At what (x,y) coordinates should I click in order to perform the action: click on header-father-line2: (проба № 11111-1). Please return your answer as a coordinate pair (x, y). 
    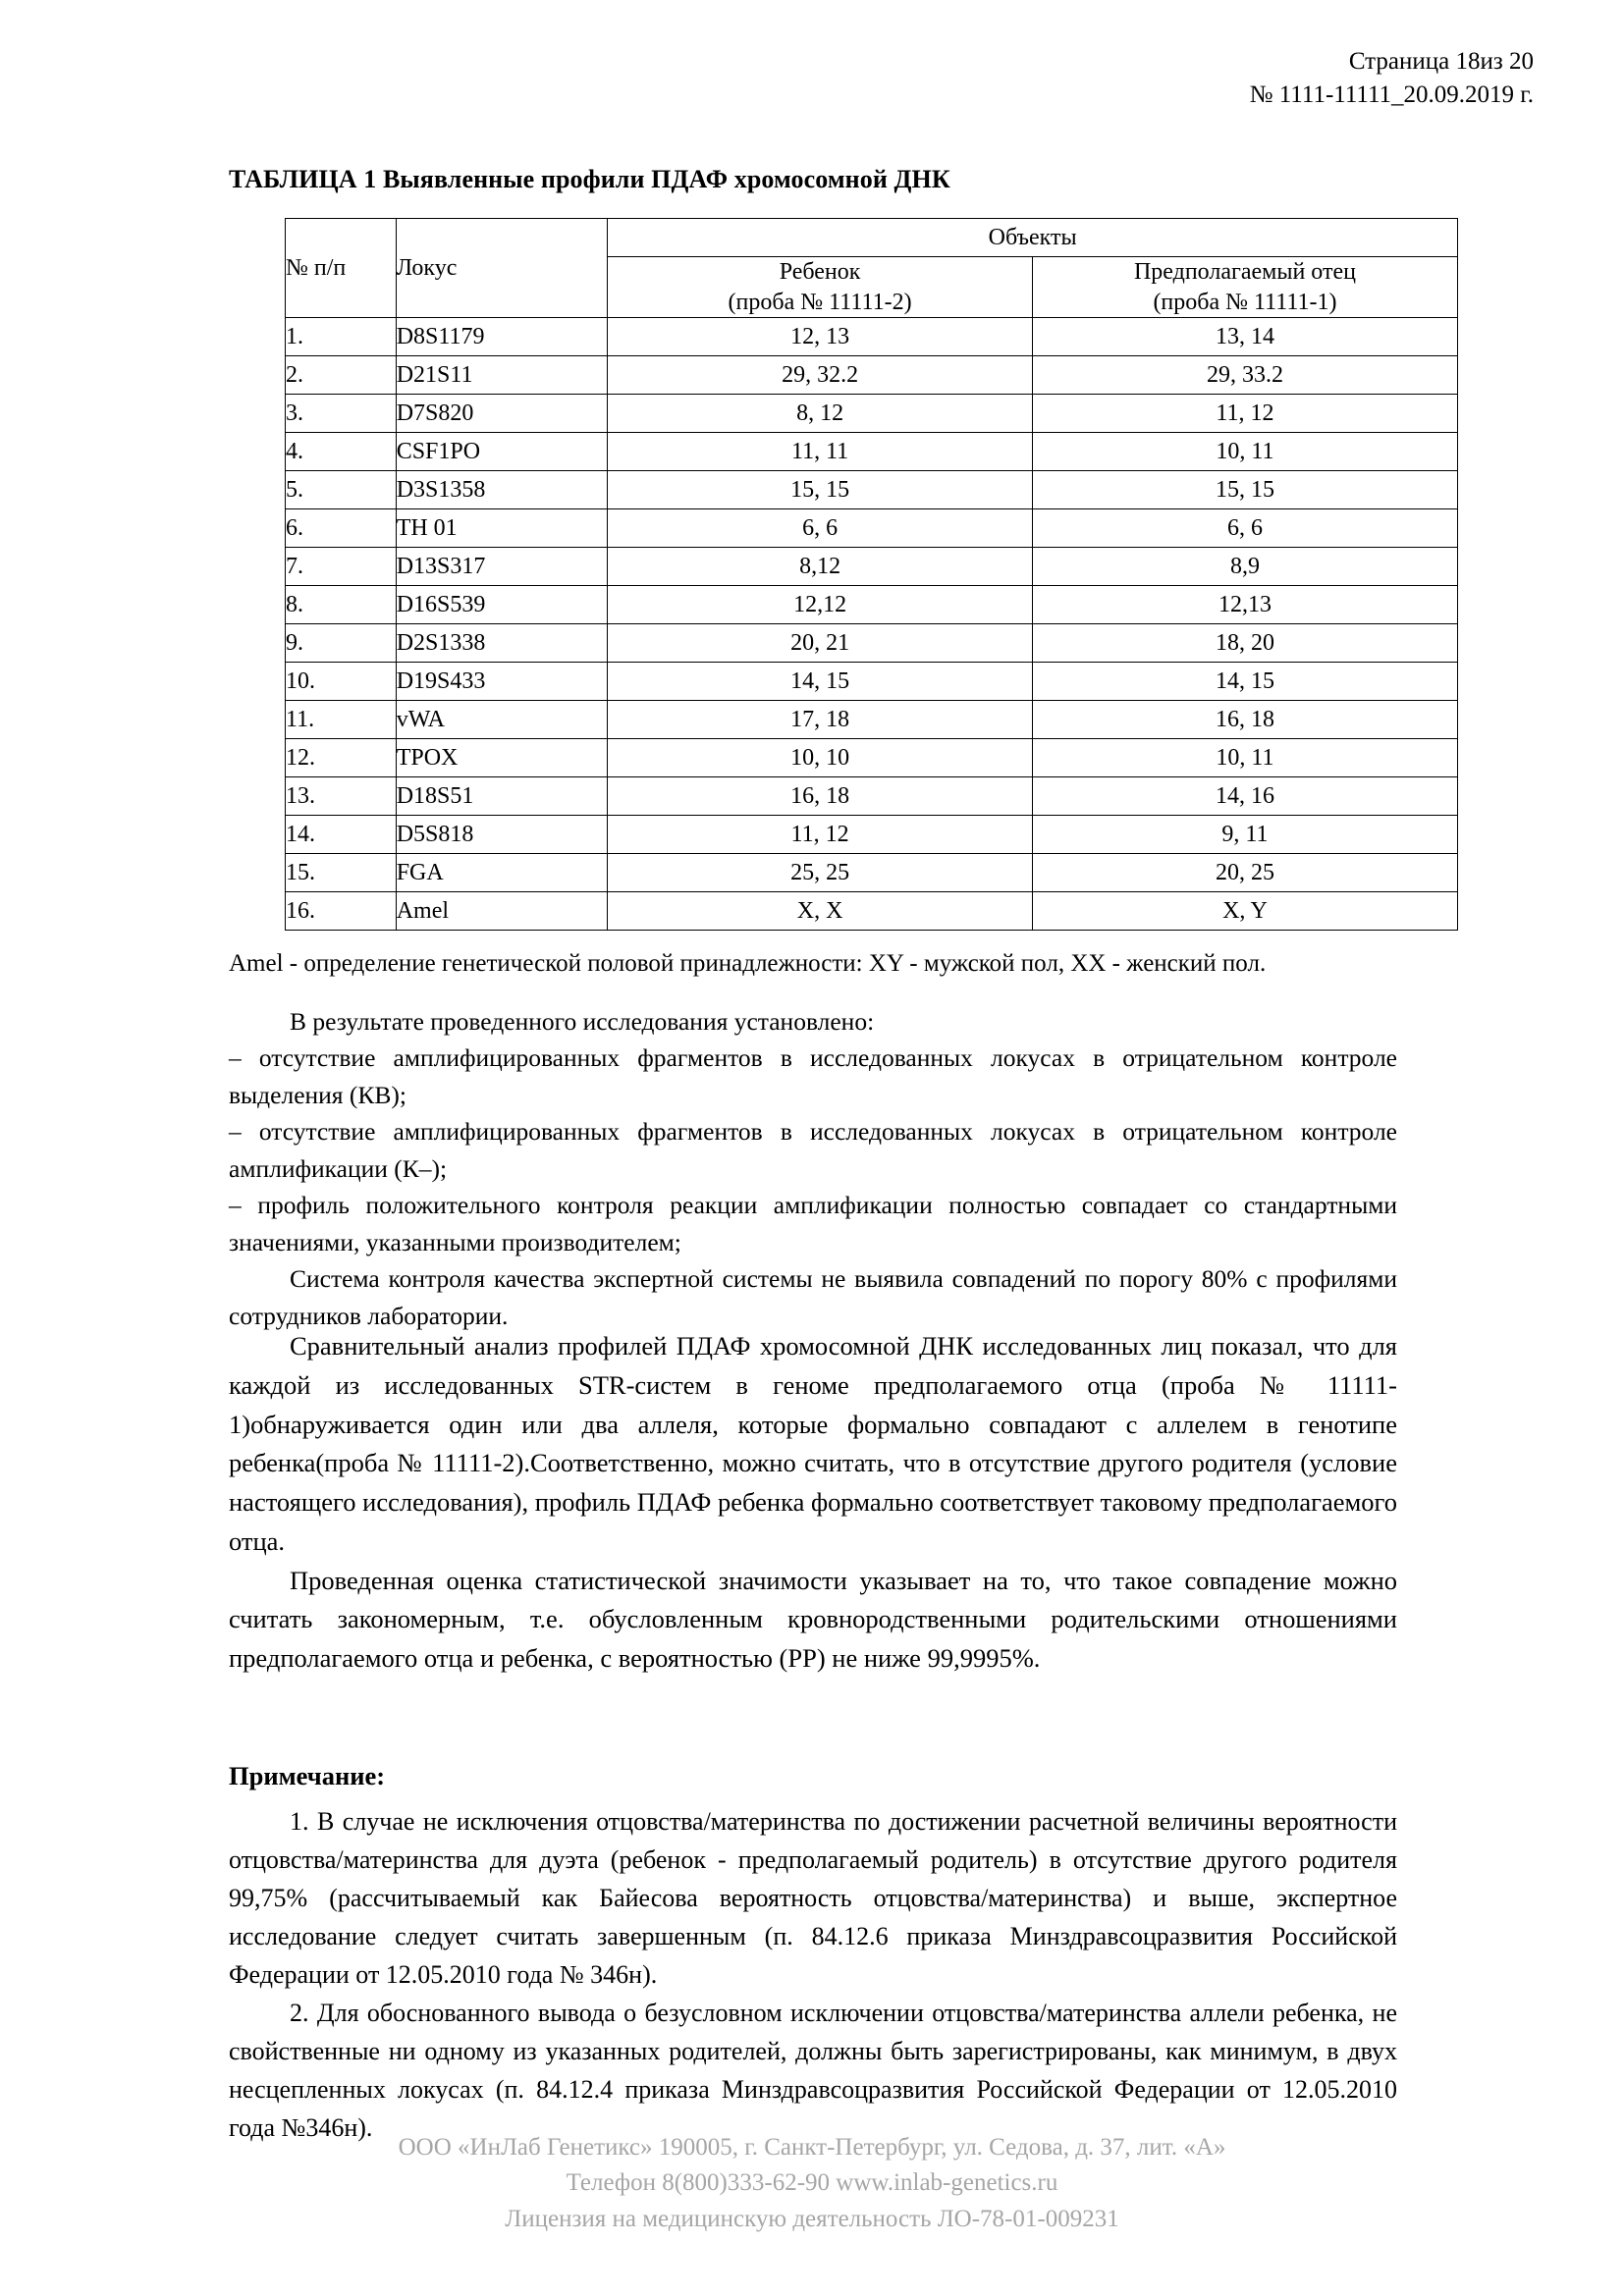
    Looking at the image, I should click on (1245, 302).